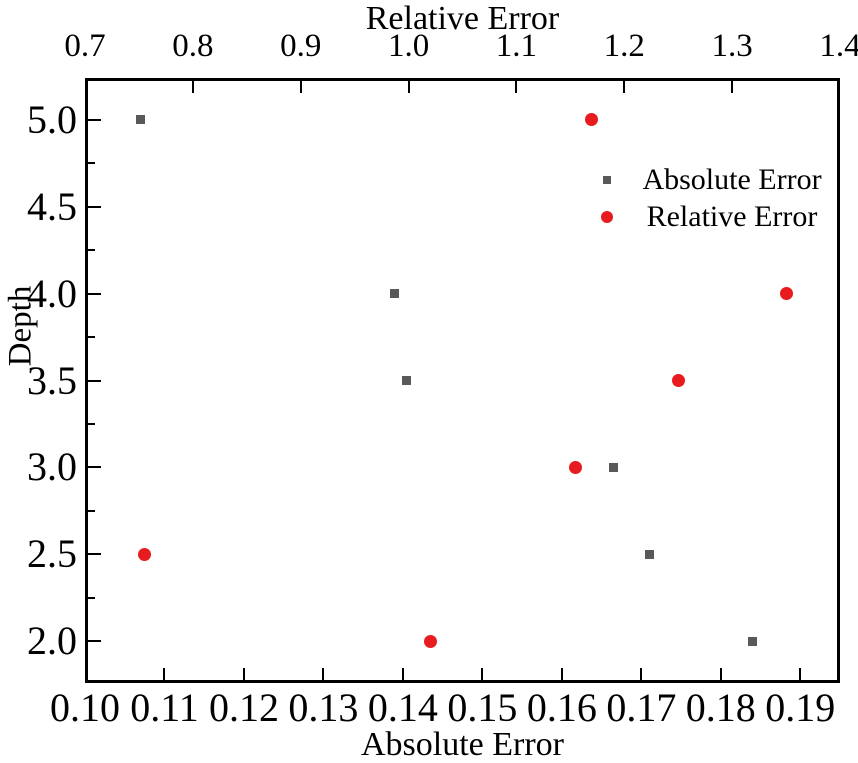 This screenshot has width=858, height=763. I want to click on legend-item-relative-error: Relative Error, so click(710, 216).